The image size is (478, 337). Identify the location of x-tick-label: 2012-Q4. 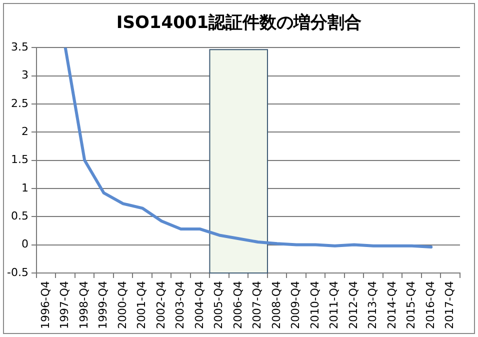
(353, 305).